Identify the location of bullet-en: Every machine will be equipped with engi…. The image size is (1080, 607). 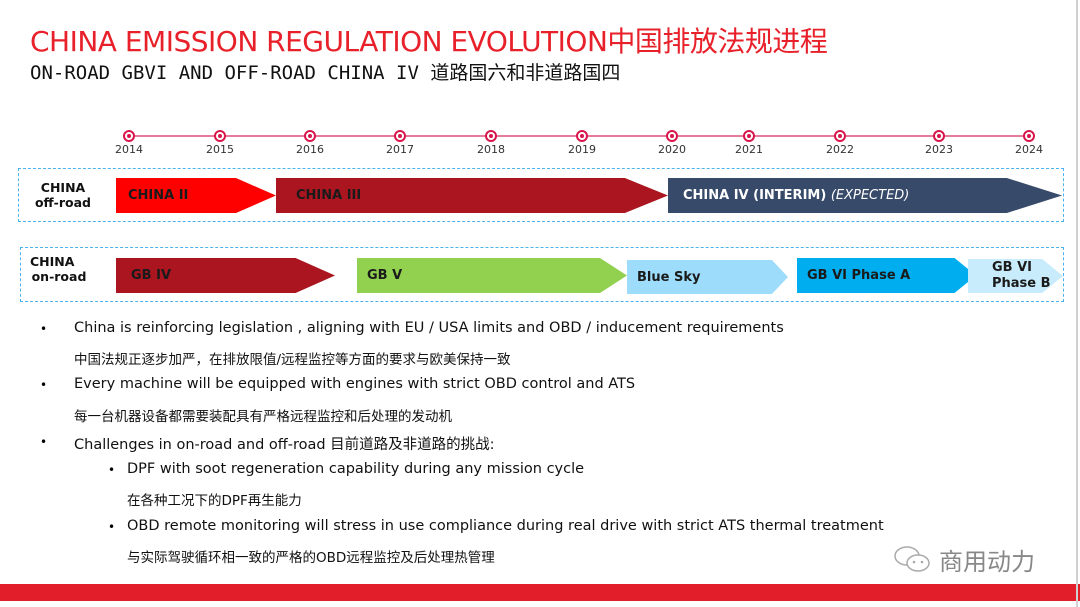
(355, 384).